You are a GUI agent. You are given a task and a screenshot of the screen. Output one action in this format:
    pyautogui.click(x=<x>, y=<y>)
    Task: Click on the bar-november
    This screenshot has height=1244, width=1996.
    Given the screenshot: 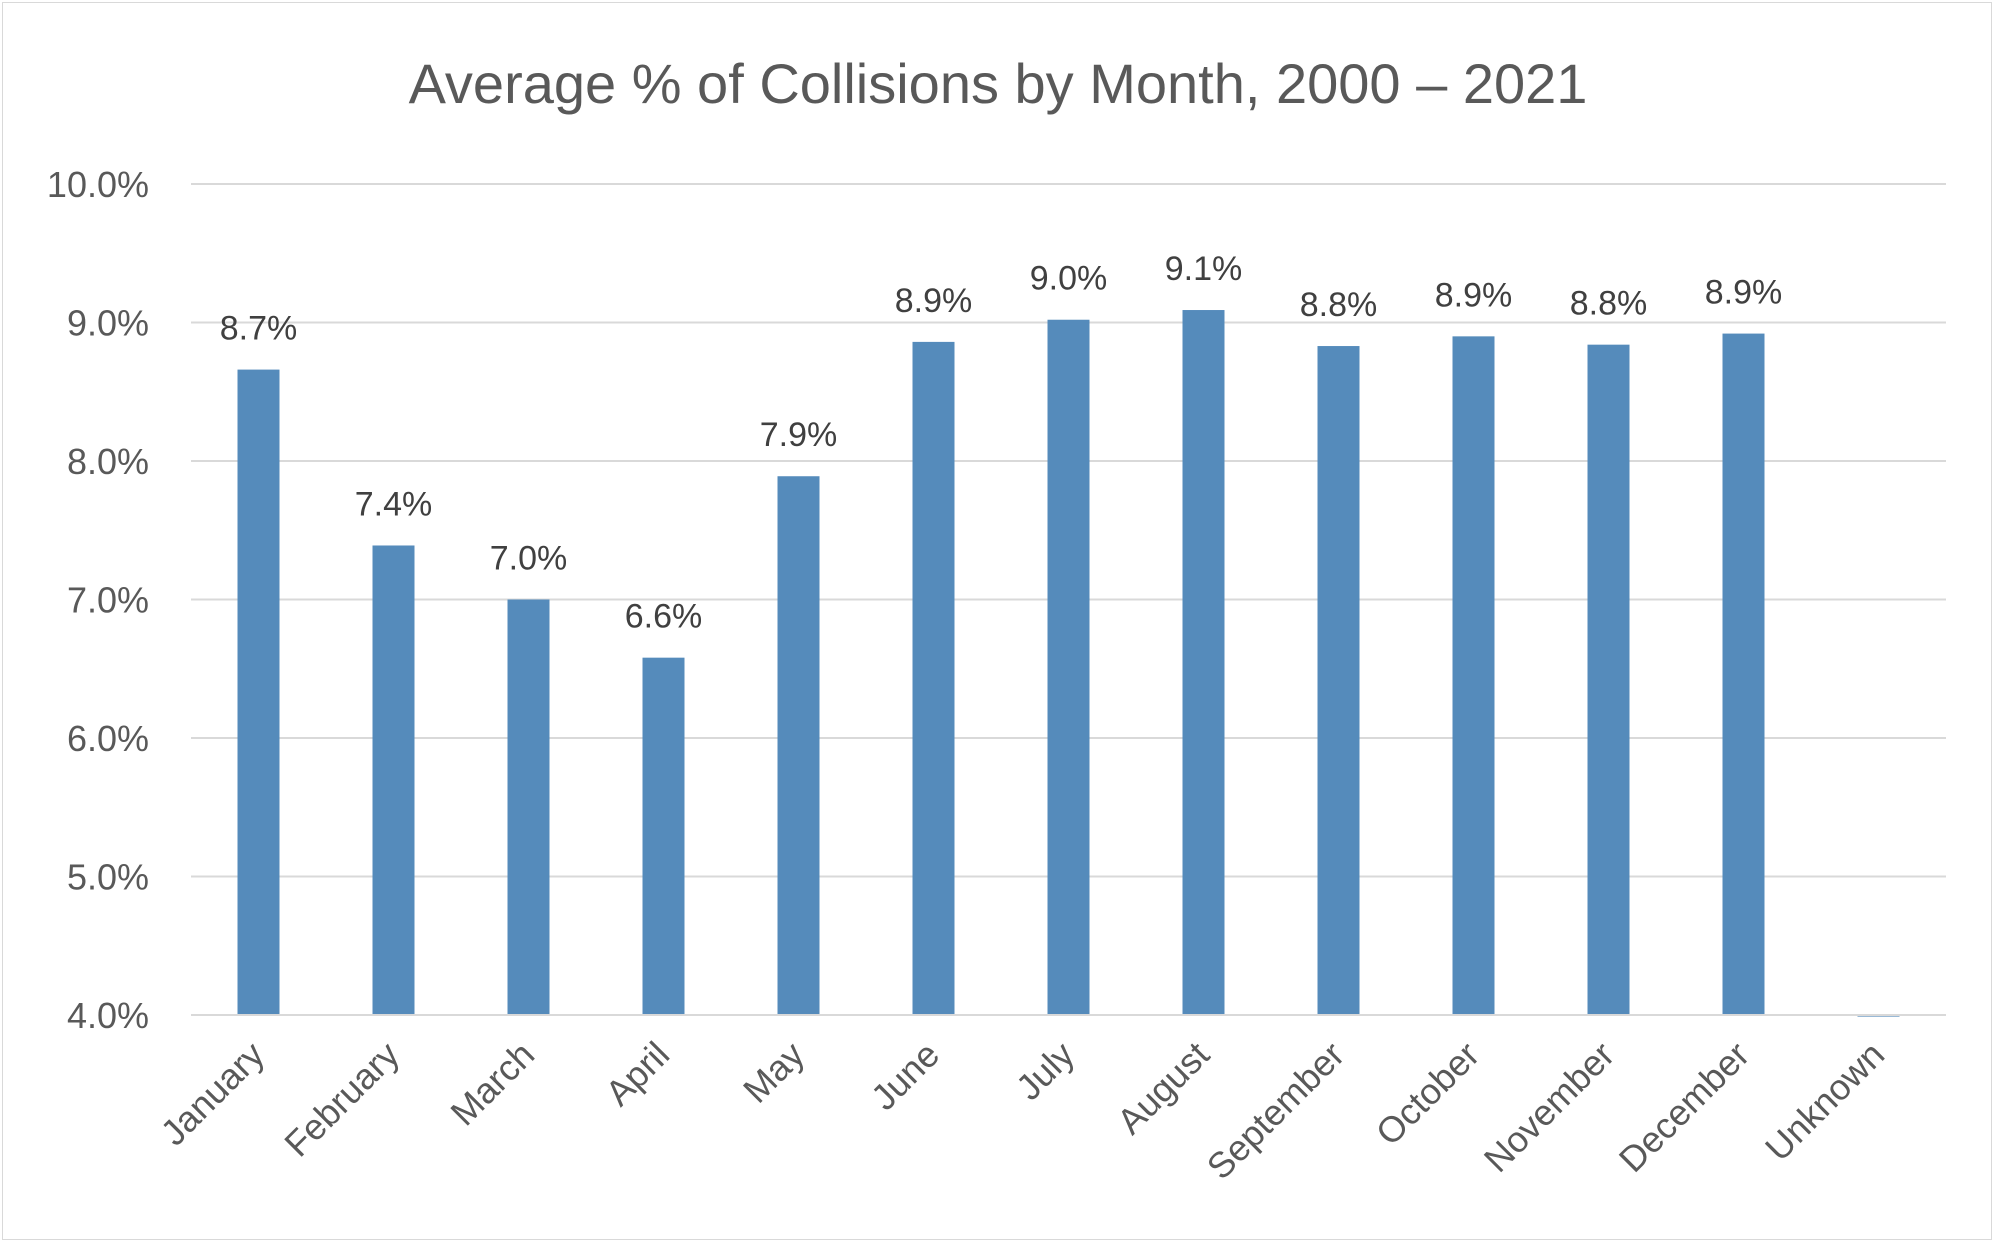 What is the action you would take?
    pyautogui.click(x=1608, y=679)
    